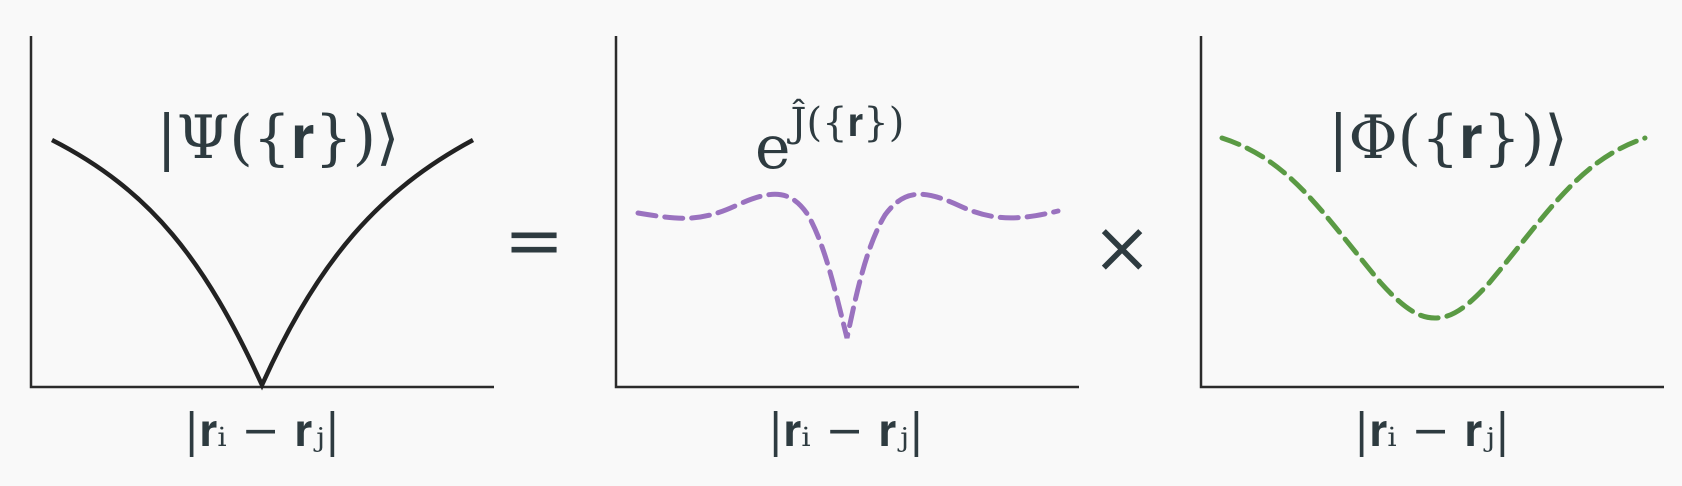 The image size is (1682, 486). Describe the element at coordinates (1448, 138) in the screenshot. I see `panel-phi-title: |Φ({𝐫})⟩` at that location.